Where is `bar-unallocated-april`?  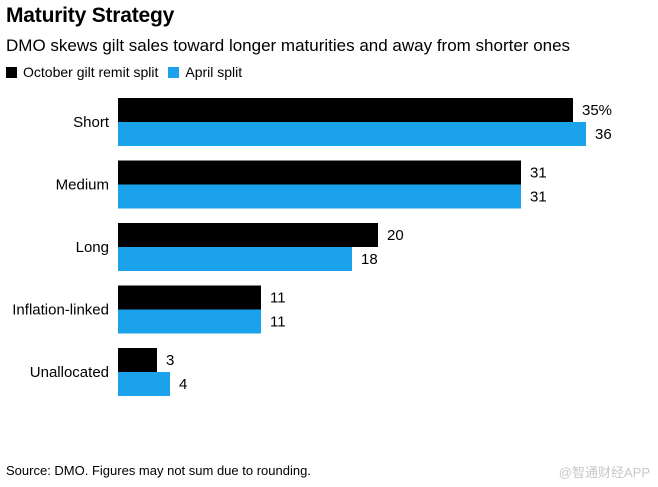
bar-unallocated-april is located at coordinates (144, 384).